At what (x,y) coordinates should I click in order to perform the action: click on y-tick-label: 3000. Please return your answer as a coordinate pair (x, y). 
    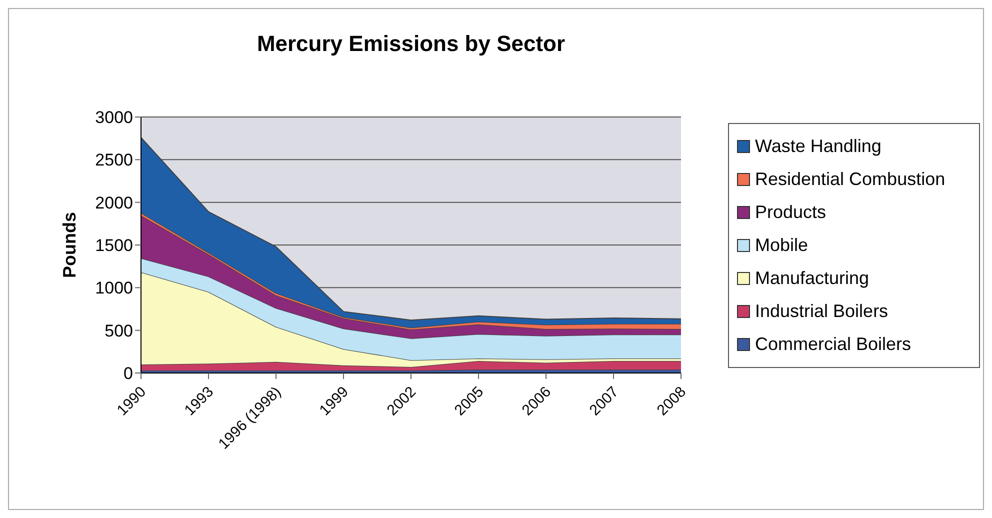
    Looking at the image, I should click on (114, 118).